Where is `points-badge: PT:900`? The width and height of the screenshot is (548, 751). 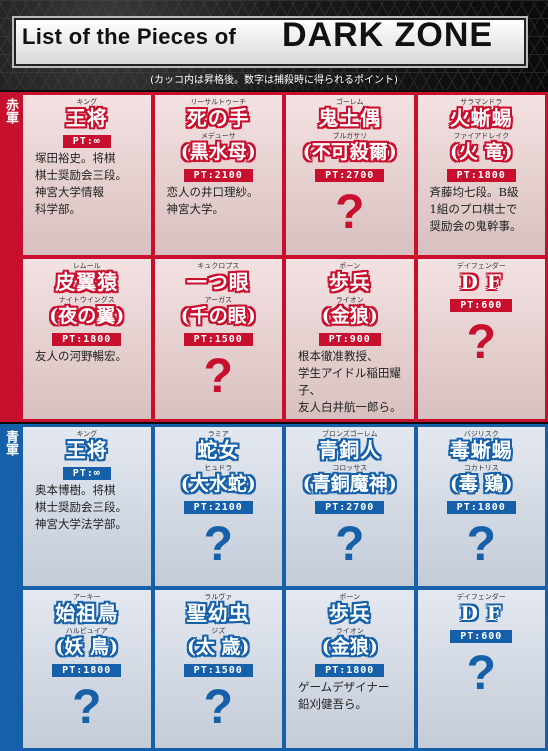
points-badge: PT:900 is located at coordinates (349, 339).